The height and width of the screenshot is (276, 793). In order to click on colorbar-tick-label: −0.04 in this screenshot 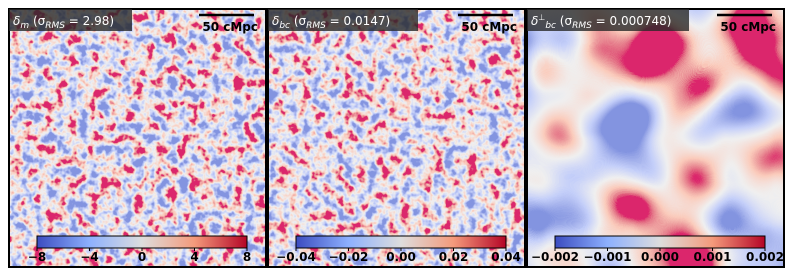, I will do `click(296, 257)`.